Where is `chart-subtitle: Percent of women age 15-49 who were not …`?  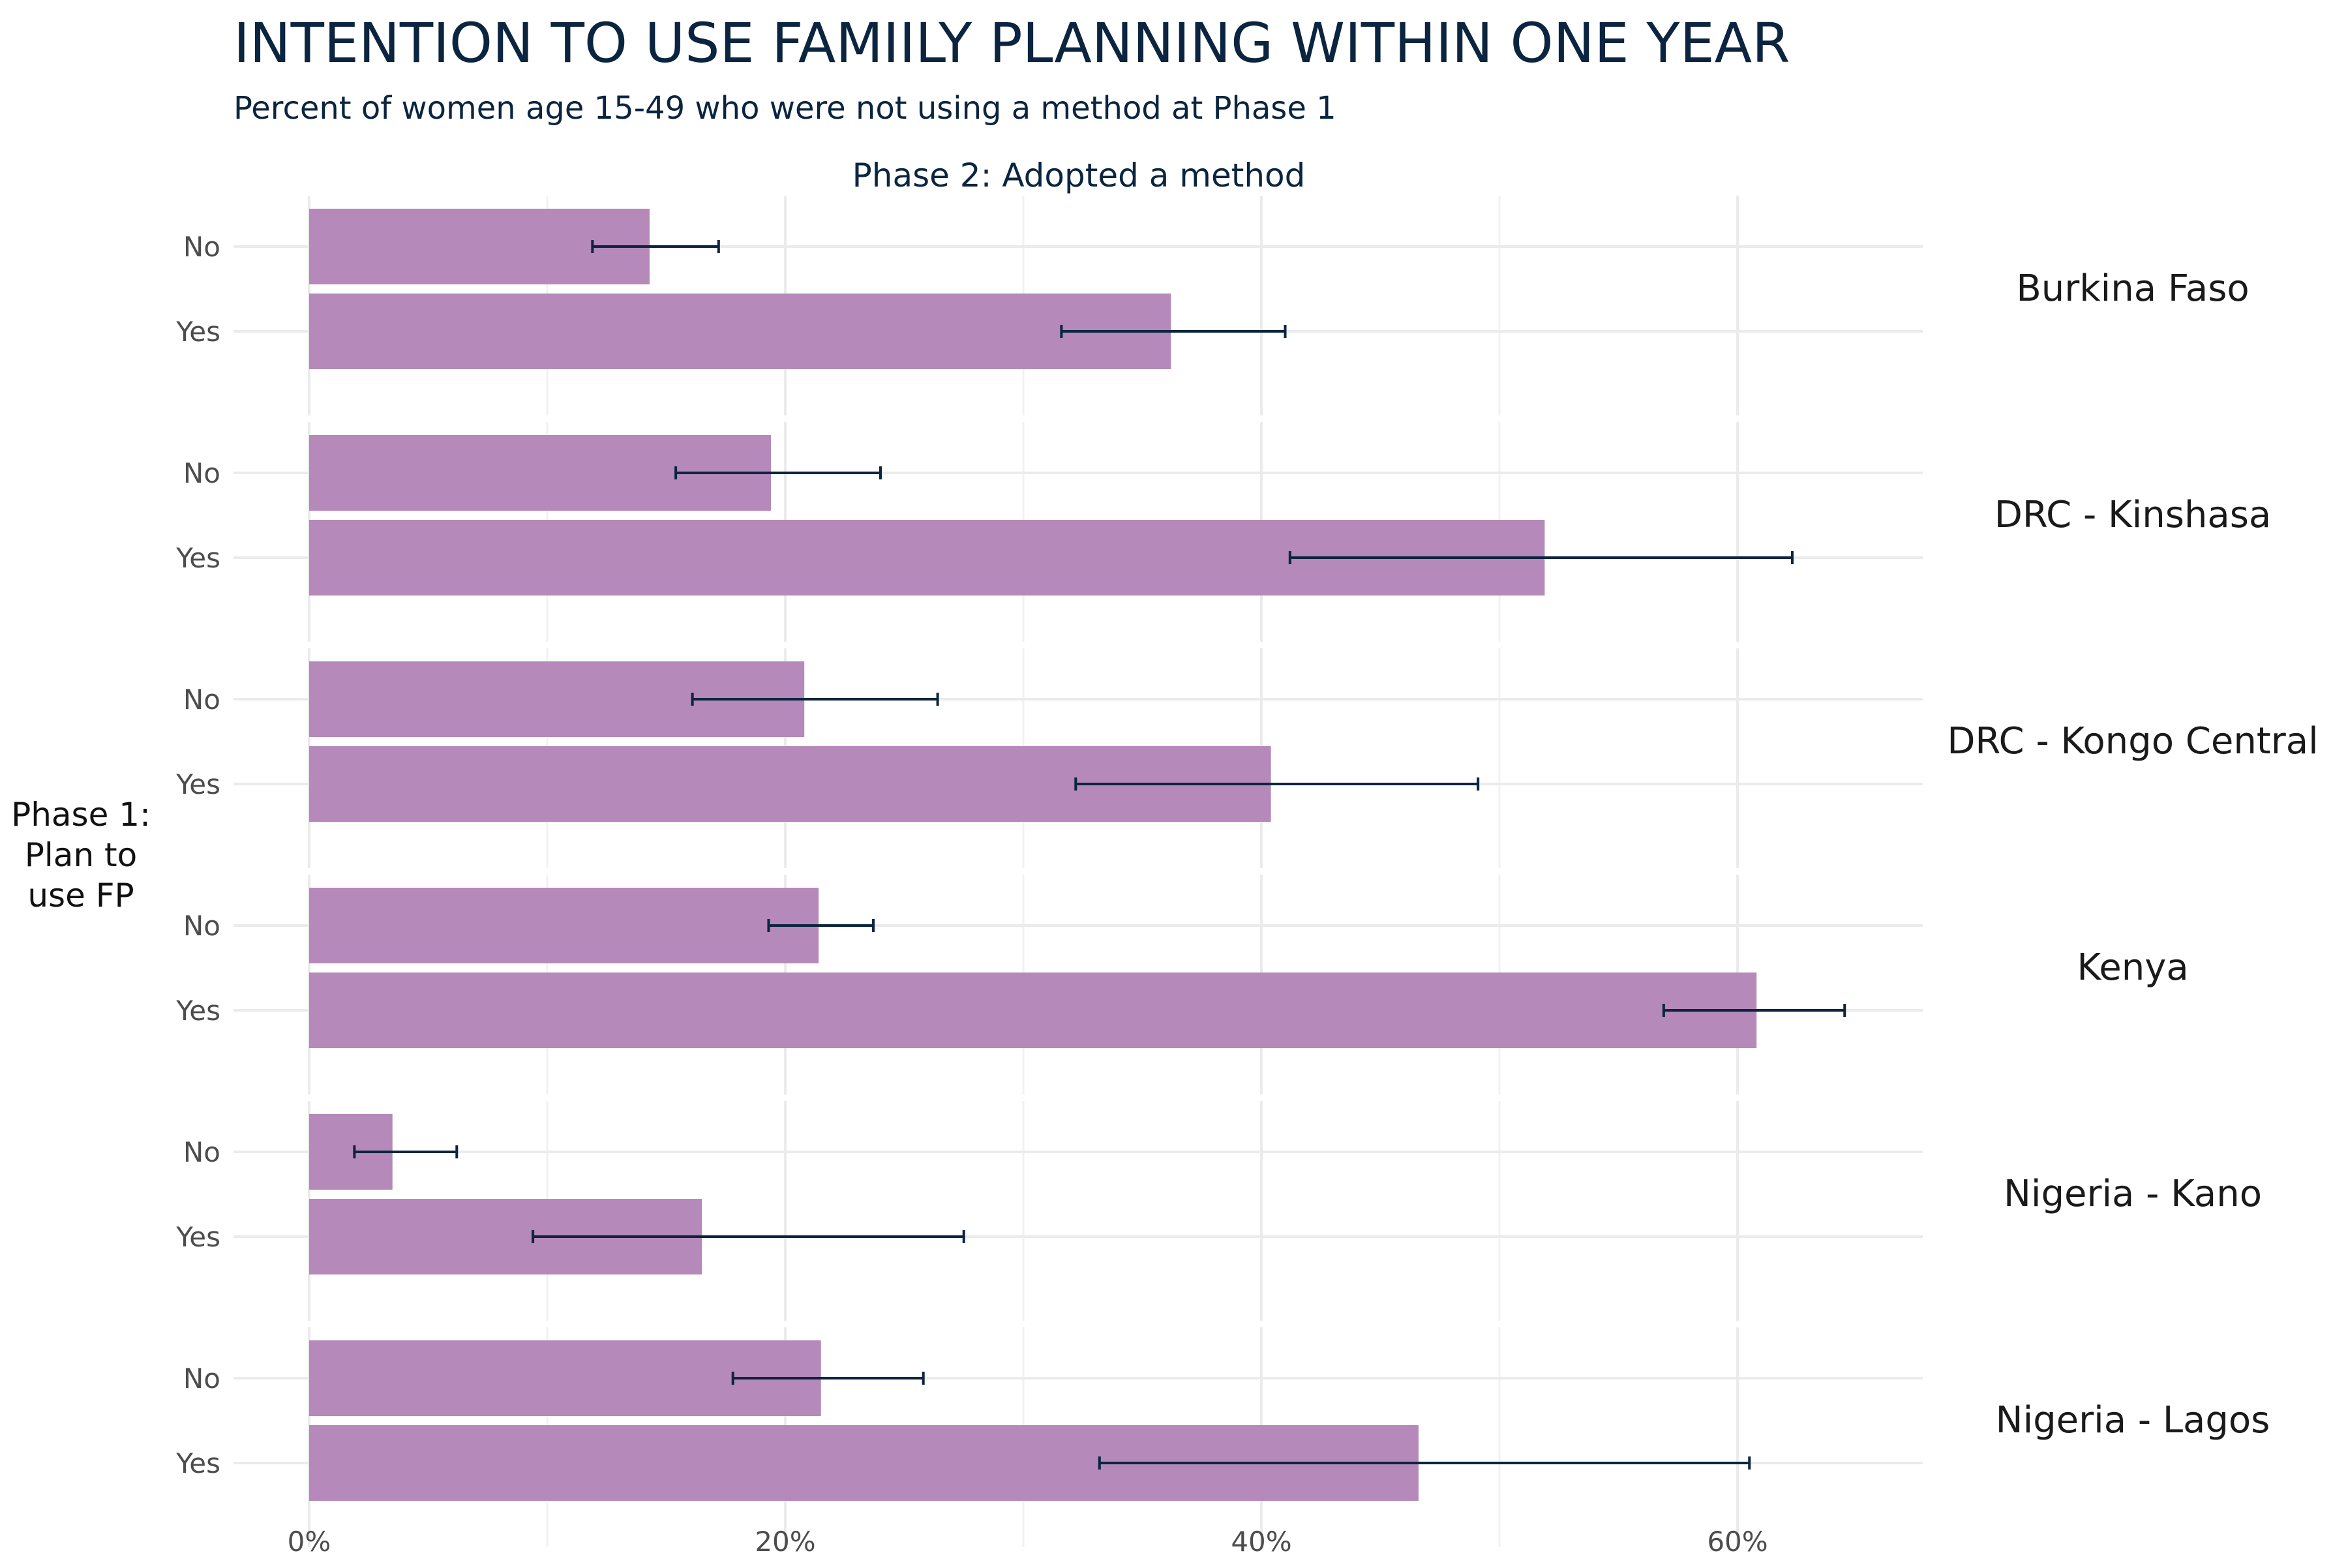 chart-subtitle: Percent of women age 15-49 who were not … is located at coordinates (785, 108).